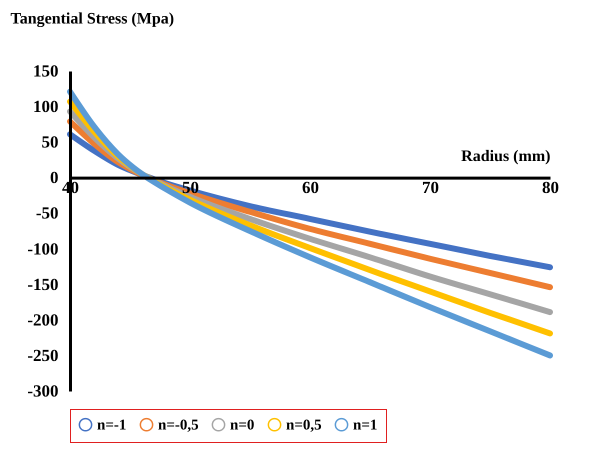 The height and width of the screenshot is (473, 616). I want to click on y-tick-label: 50, so click(50, 142).